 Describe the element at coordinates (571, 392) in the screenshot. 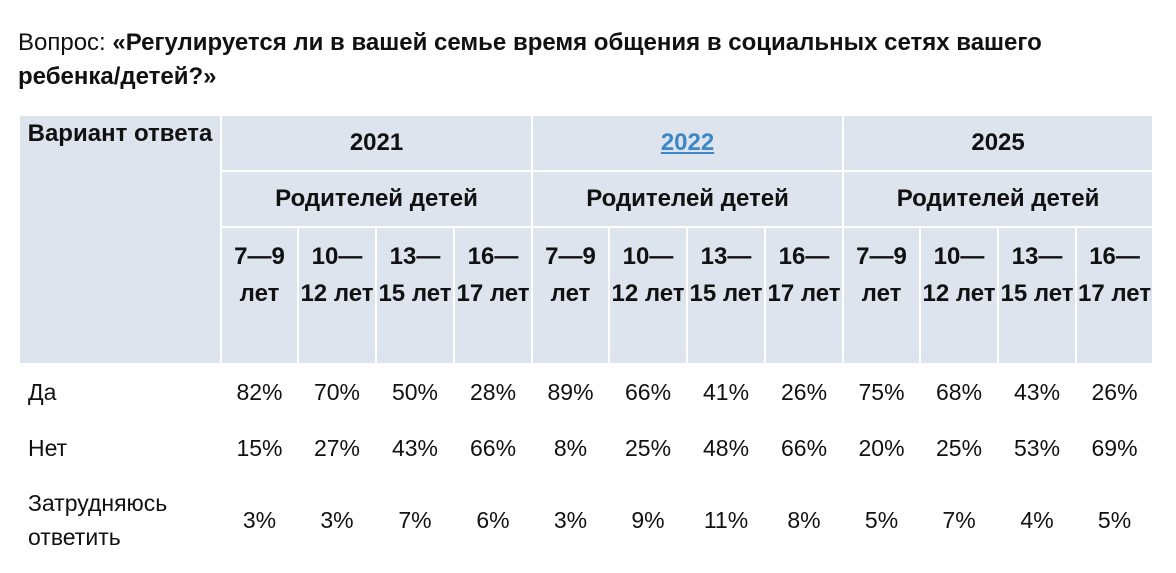

I see `table-cell: 89%` at that location.